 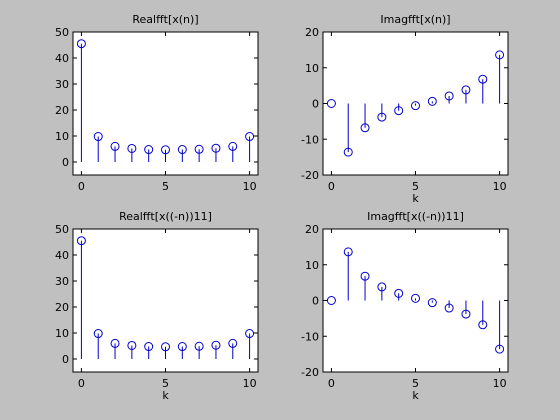 What do you see at coordinates (415, 19) in the screenshot?
I see `chart-title: Imagfft[x(n)]` at bounding box center [415, 19].